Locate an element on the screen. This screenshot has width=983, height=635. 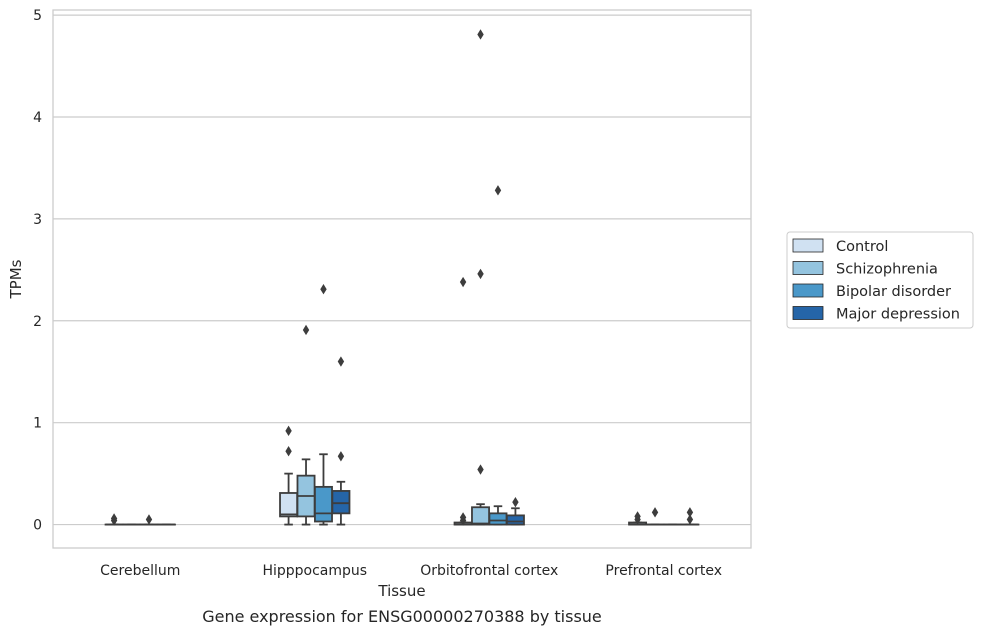
legend-label: Major depression is located at coordinates (898, 315).